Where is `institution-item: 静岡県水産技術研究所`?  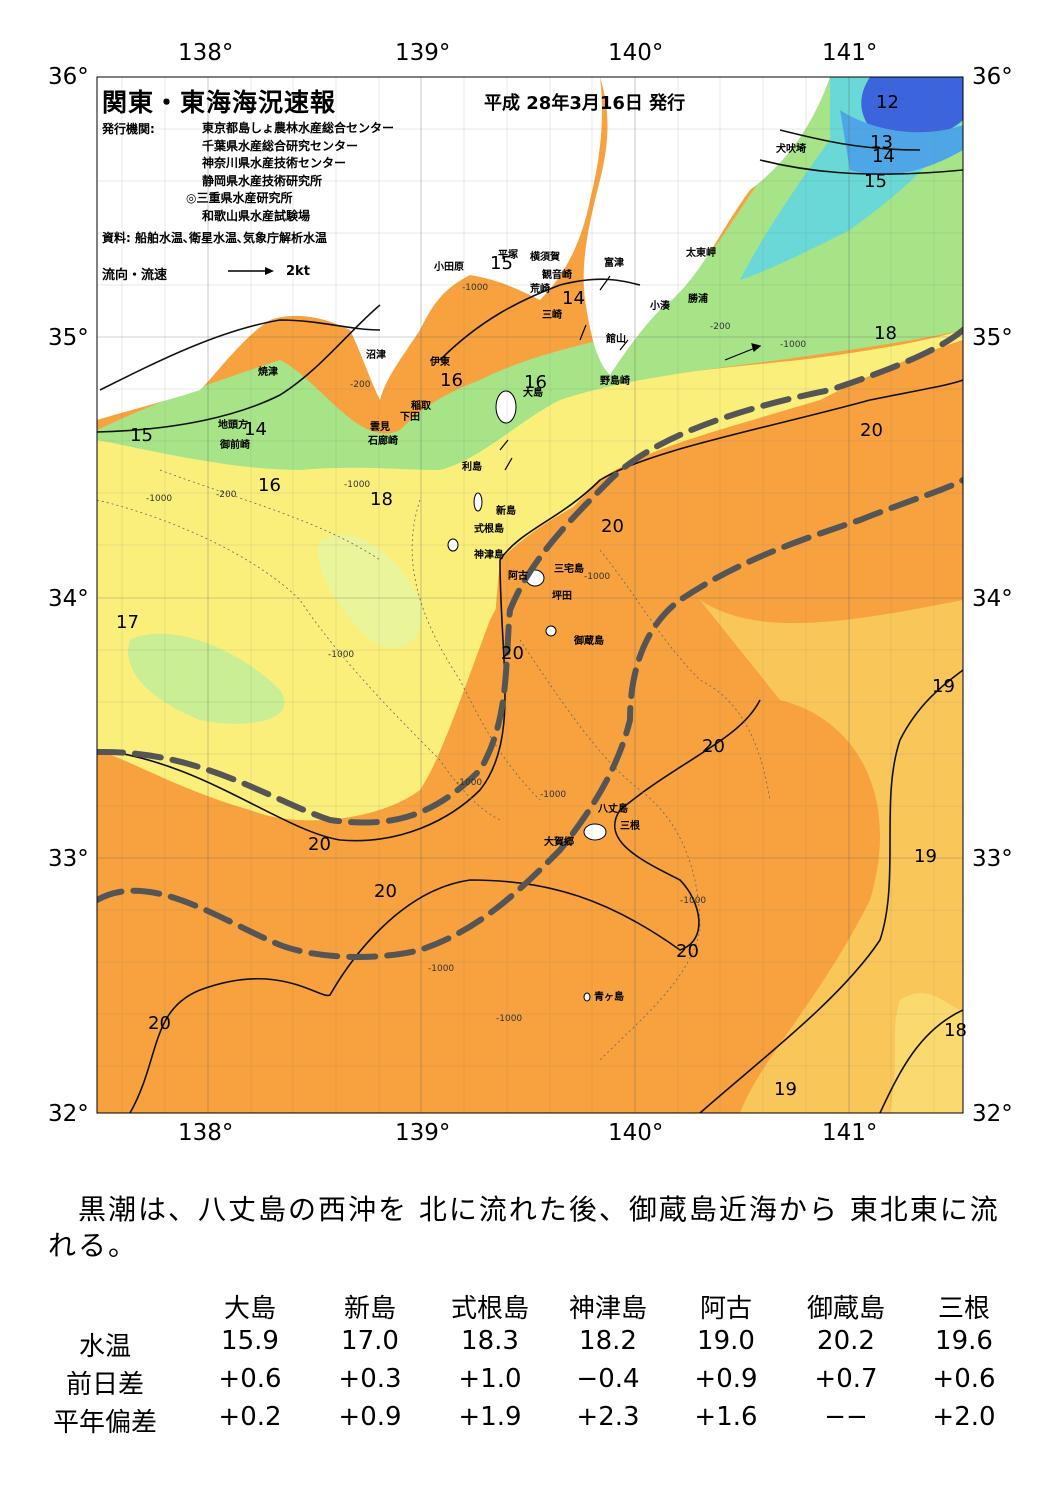
institution-item: 静岡県水産技術研究所 is located at coordinates (262, 180).